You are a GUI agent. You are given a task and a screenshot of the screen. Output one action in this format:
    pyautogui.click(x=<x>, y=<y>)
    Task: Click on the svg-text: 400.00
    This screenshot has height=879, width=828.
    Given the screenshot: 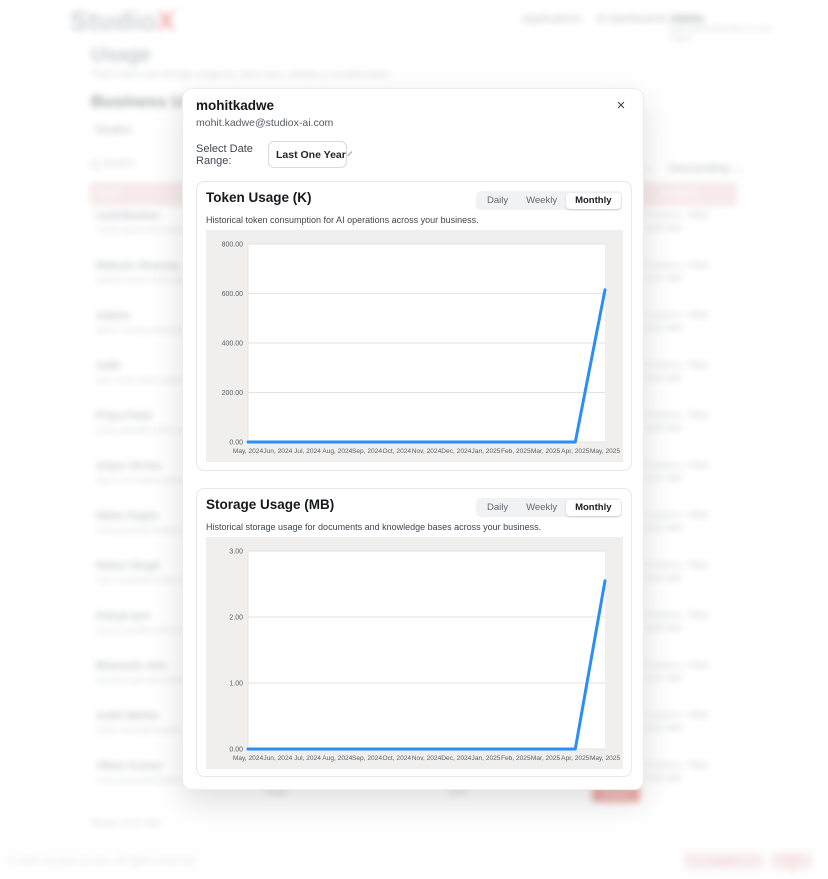 What is the action you would take?
    pyautogui.click(x=233, y=344)
    